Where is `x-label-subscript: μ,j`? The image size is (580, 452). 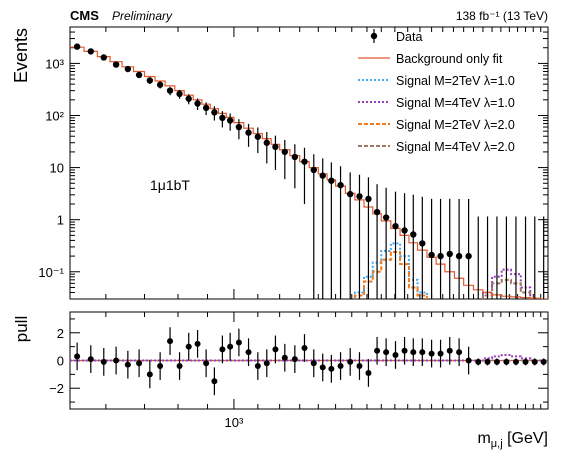
x-label-subscript: μ,j is located at coordinates (497, 444).